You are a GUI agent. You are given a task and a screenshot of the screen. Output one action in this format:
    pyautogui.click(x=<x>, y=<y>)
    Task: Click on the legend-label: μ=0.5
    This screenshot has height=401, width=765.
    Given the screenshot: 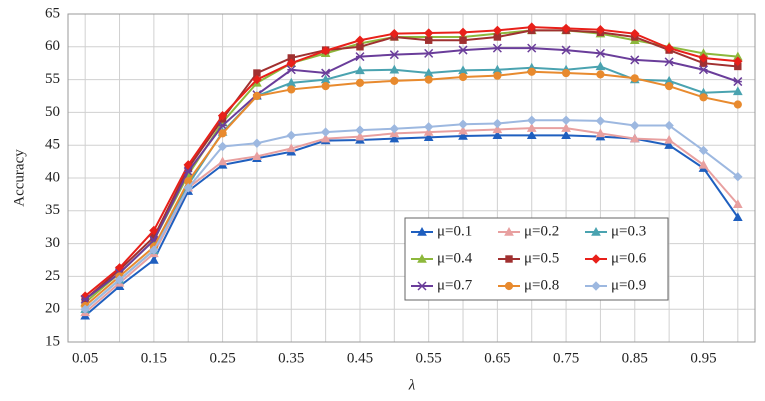 What is the action you would take?
    pyautogui.click(x=541, y=258)
    